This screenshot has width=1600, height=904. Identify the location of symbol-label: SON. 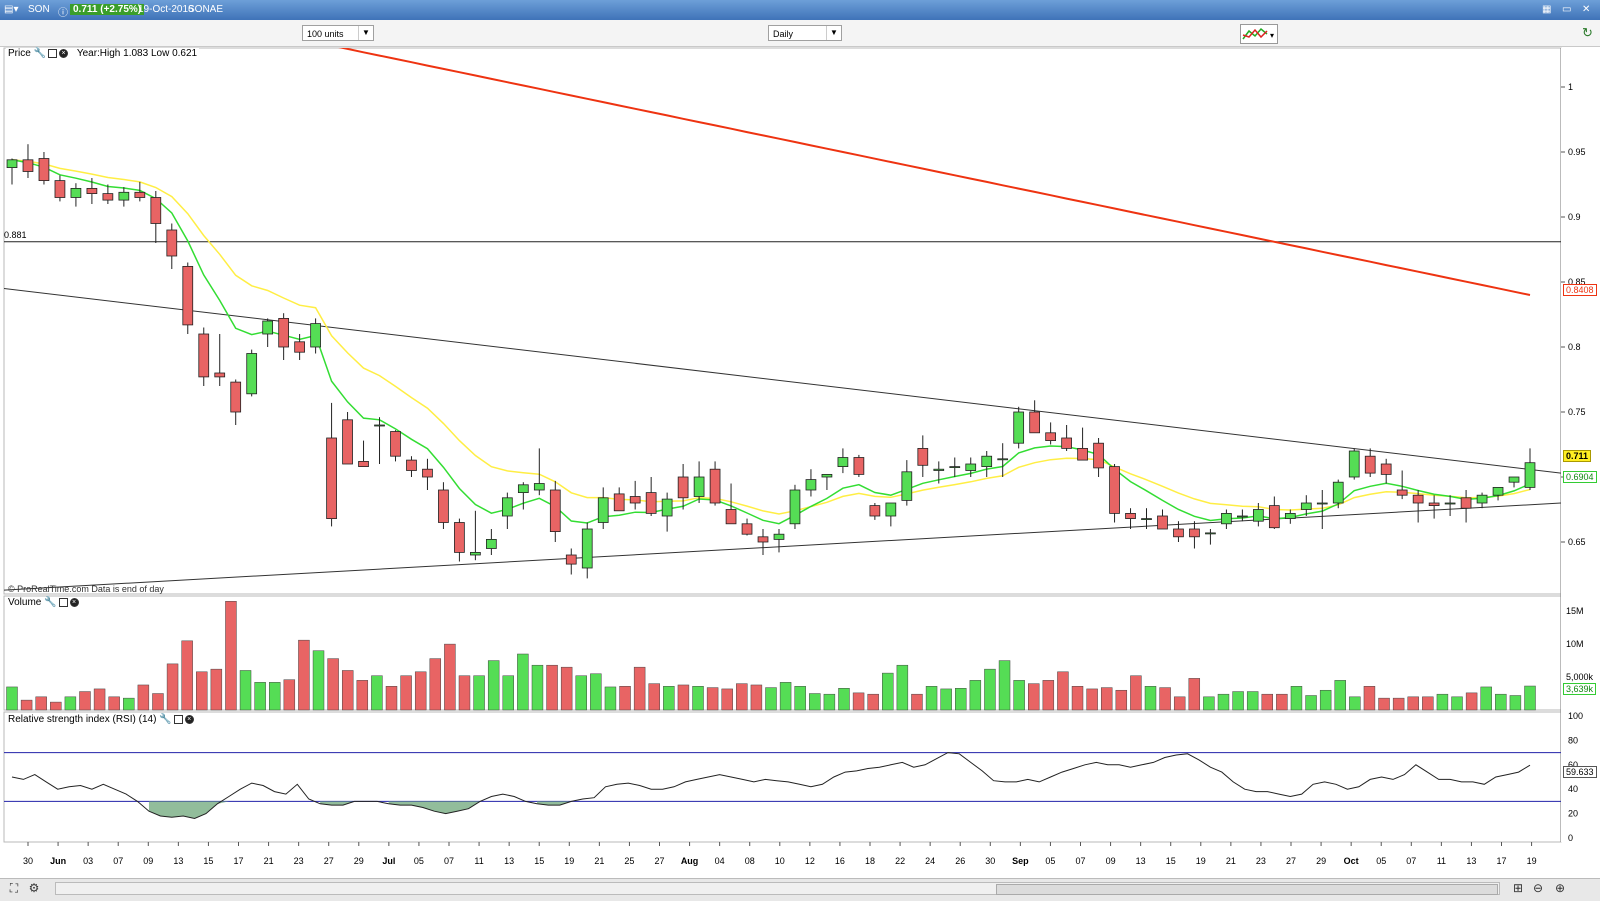
(39, 9).